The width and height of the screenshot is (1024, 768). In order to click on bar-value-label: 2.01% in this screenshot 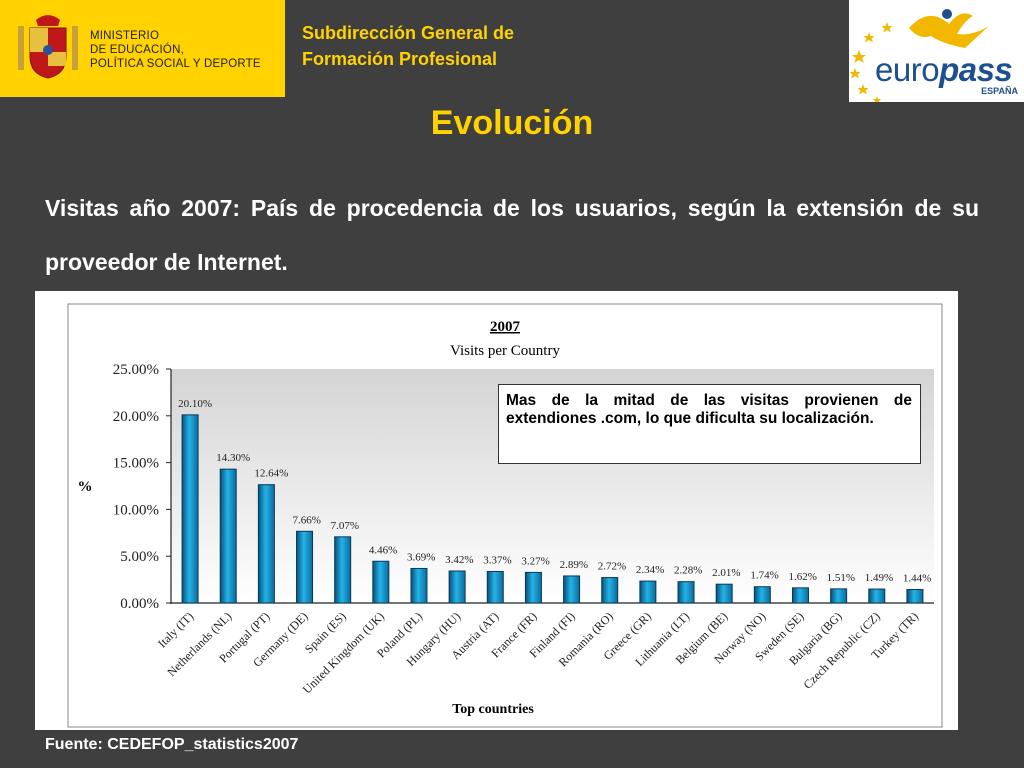, I will do `click(726, 573)`.